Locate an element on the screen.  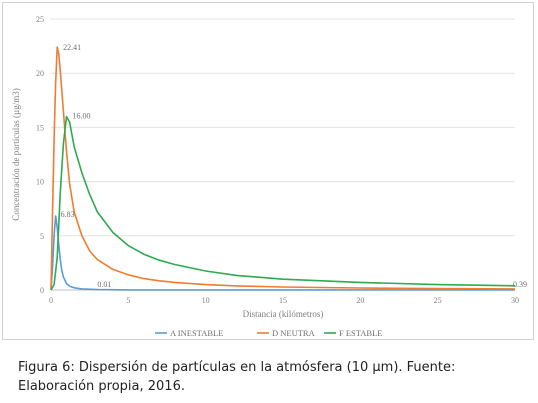
data-label: 16.00 is located at coordinates (81, 116).